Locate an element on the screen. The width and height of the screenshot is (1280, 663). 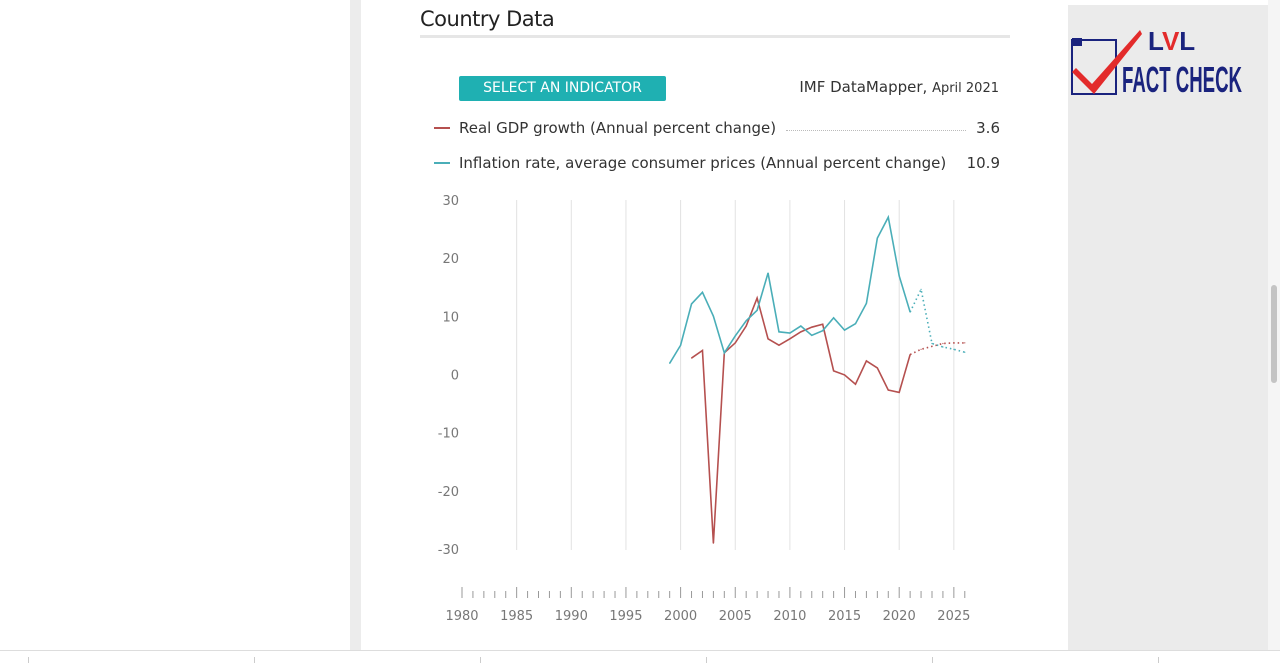
x-tick-label: 2005 is located at coordinates (735, 616).